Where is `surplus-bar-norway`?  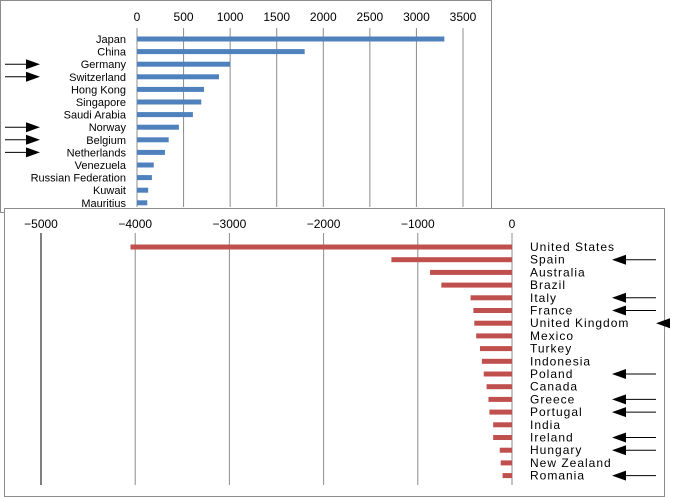 surplus-bar-norway is located at coordinates (158, 127).